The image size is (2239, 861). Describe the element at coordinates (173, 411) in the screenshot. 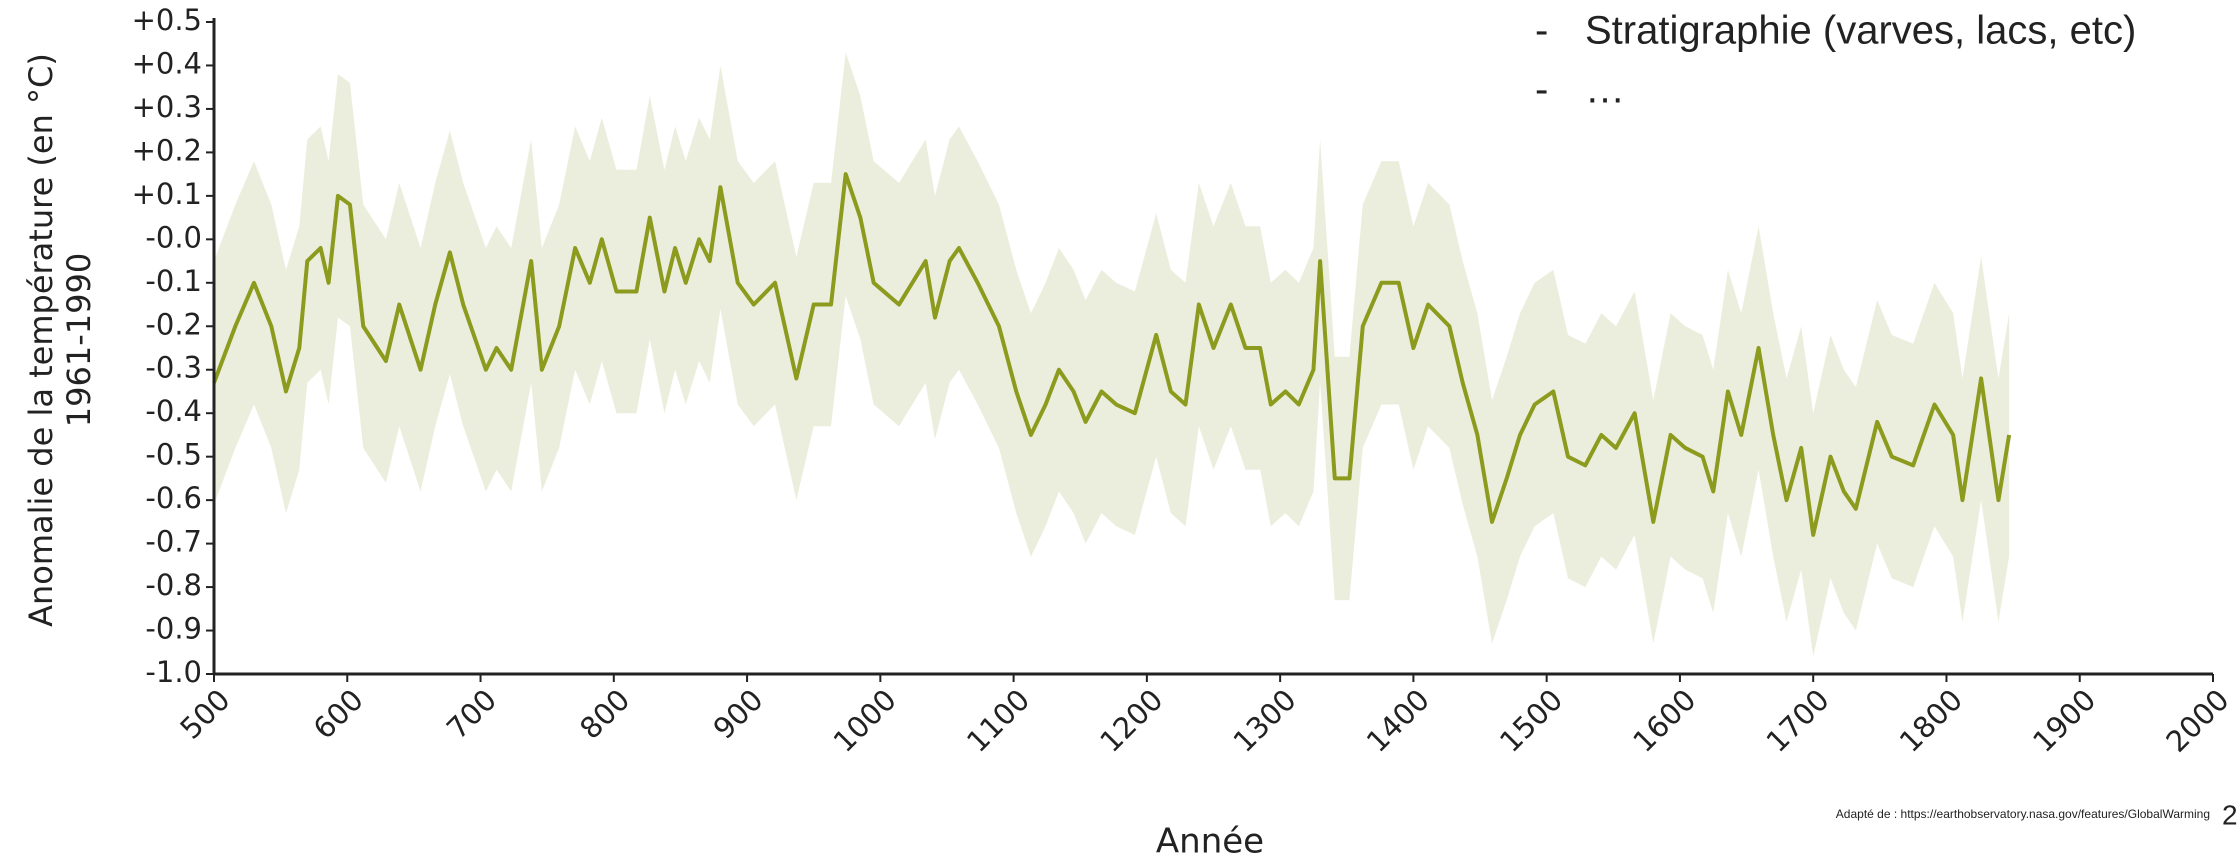

I see `y-tick-label: -0.4` at that location.